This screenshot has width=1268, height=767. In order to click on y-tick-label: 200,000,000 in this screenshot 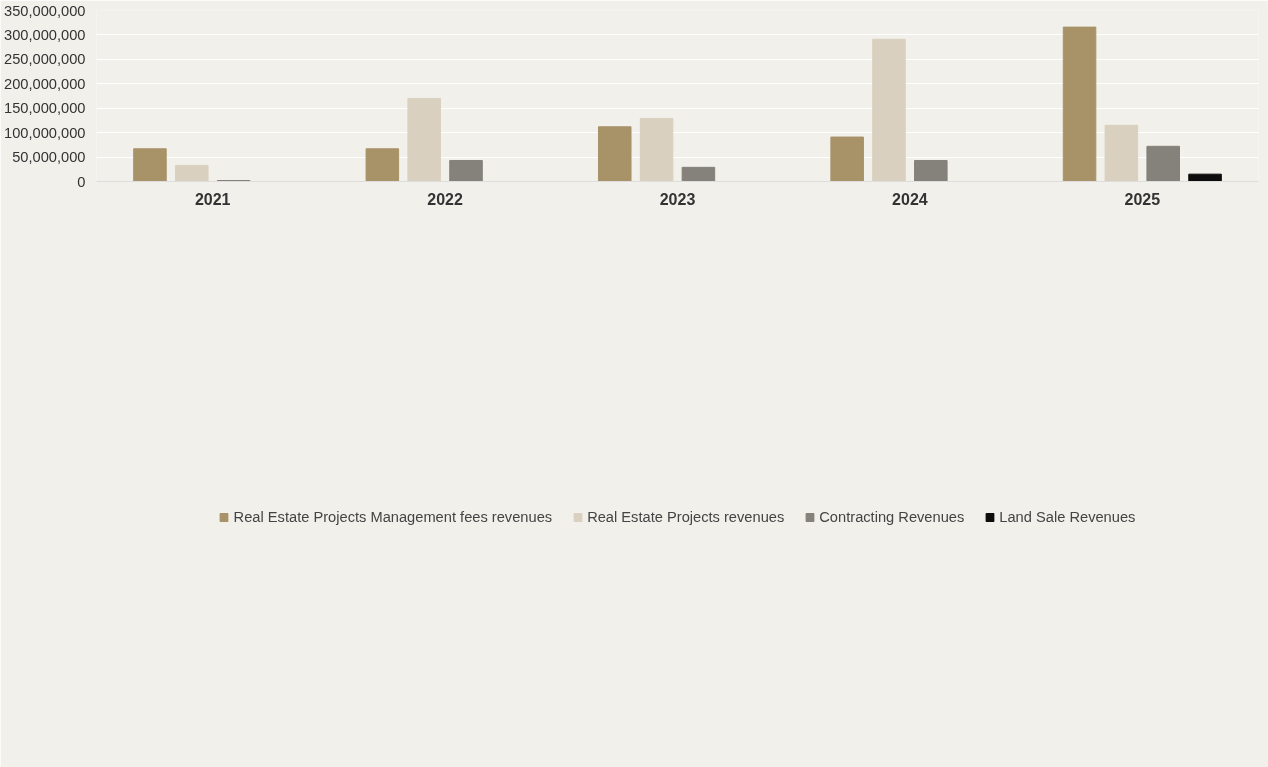, I will do `click(45, 83)`.